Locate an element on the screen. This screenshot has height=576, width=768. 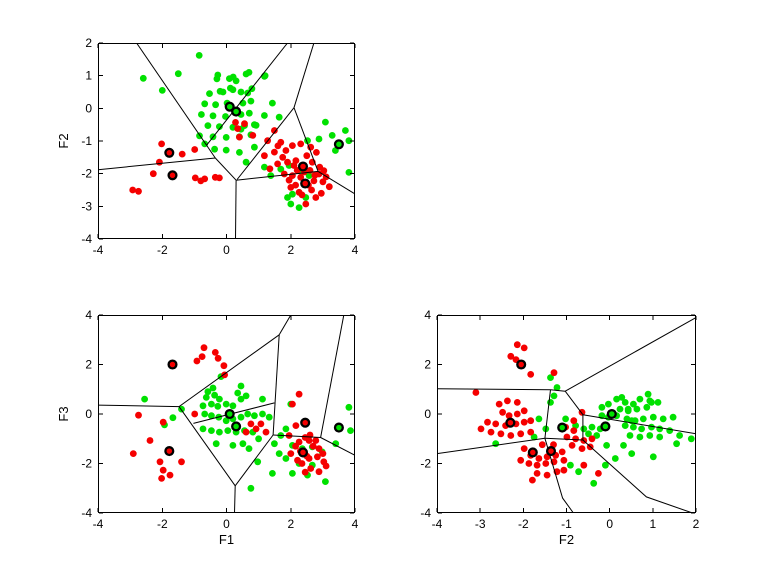
x-axis-label: F1 is located at coordinates (226, 539).